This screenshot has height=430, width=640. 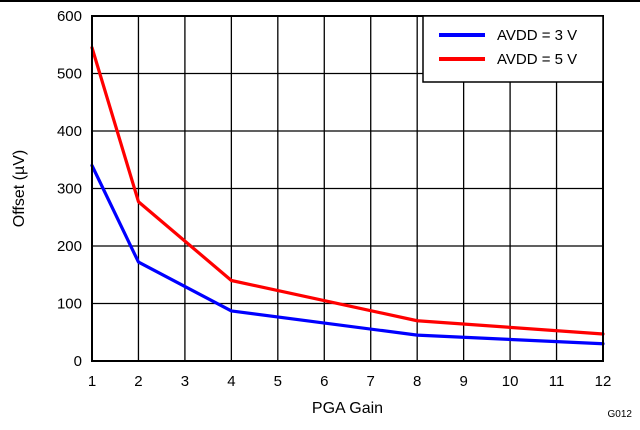 I want to click on x-tick-label: 8, so click(x=417, y=381).